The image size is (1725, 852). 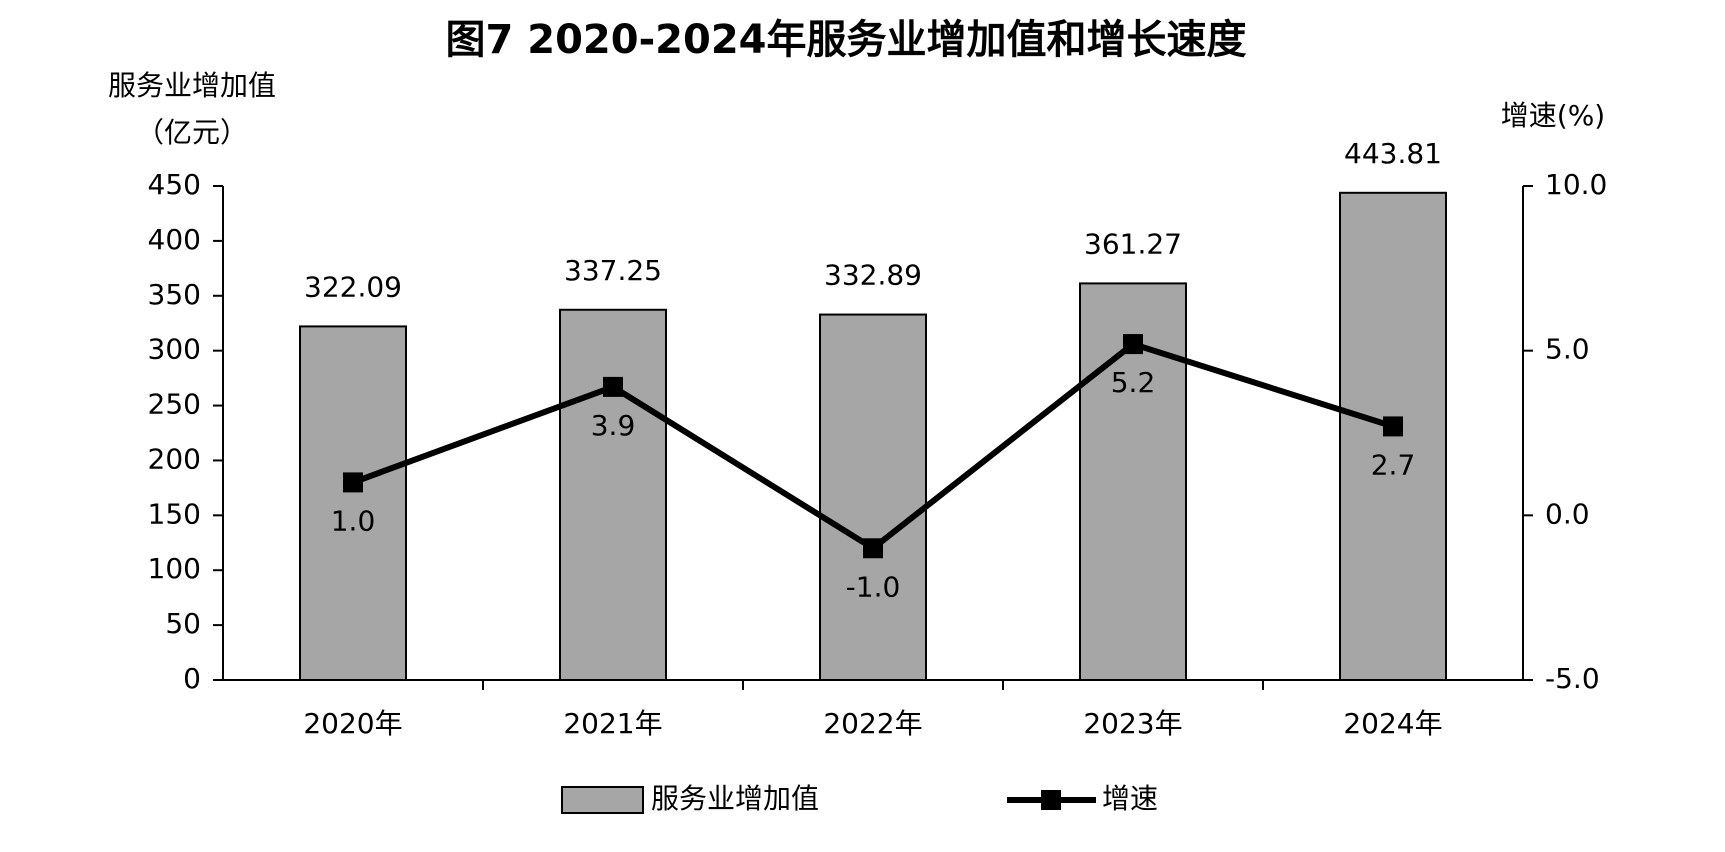 What do you see at coordinates (1393, 153) in the screenshot?
I see `data-label: 443.81` at bounding box center [1393, 153].